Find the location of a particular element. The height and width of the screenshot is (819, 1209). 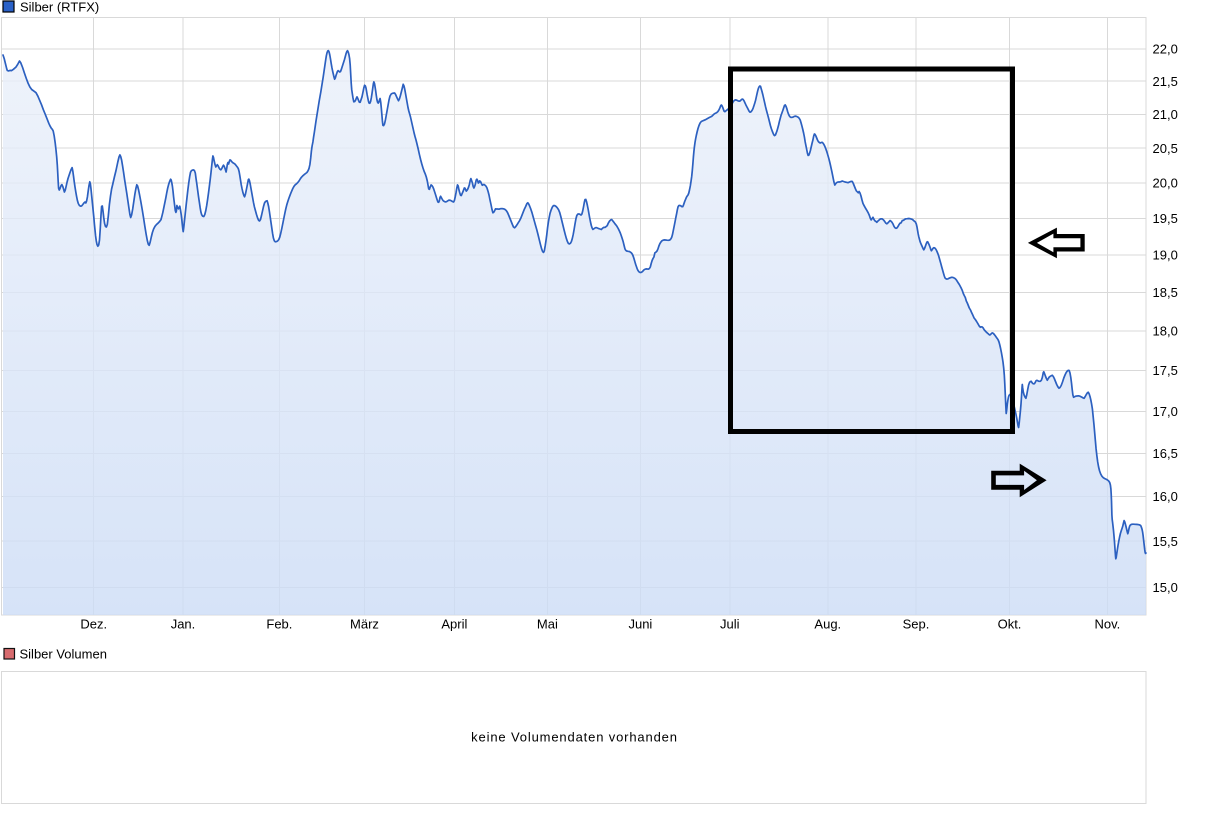

svg-text: 20,5 is located at coordinates (1165, 148).